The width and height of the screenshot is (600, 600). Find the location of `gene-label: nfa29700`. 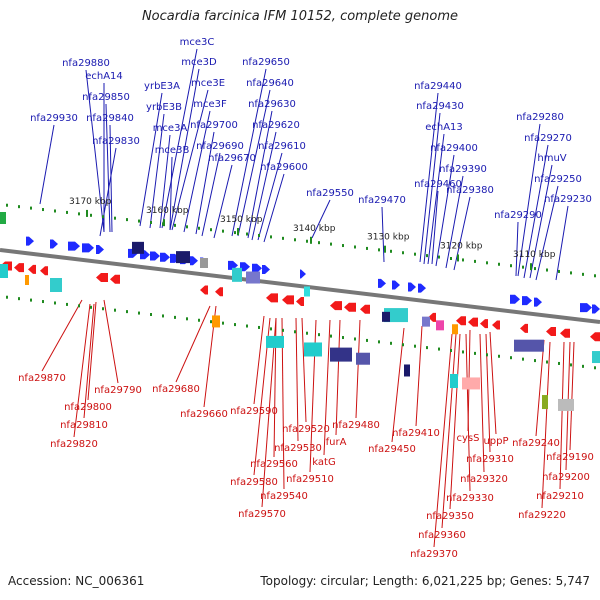

gene-label: nfa29700 is located at coordinates (214, 125).